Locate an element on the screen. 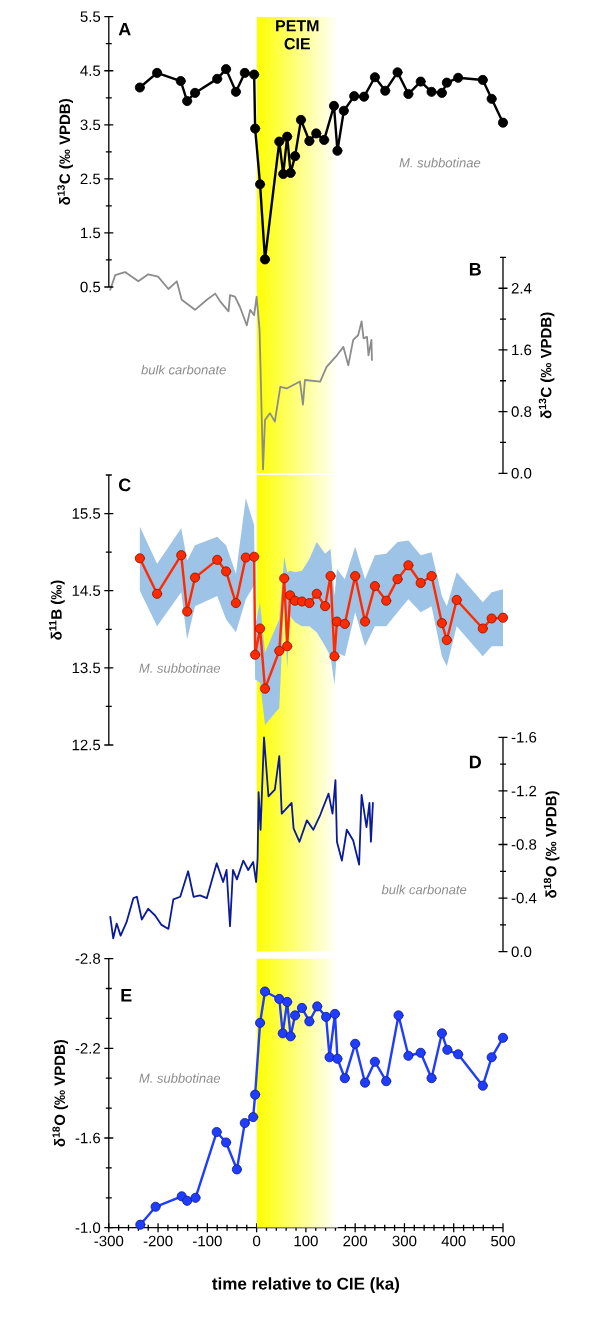 The height and width of the screenshot is (1323, 603). y-tick-label: 0.0 is located at coordinates (521, 951).